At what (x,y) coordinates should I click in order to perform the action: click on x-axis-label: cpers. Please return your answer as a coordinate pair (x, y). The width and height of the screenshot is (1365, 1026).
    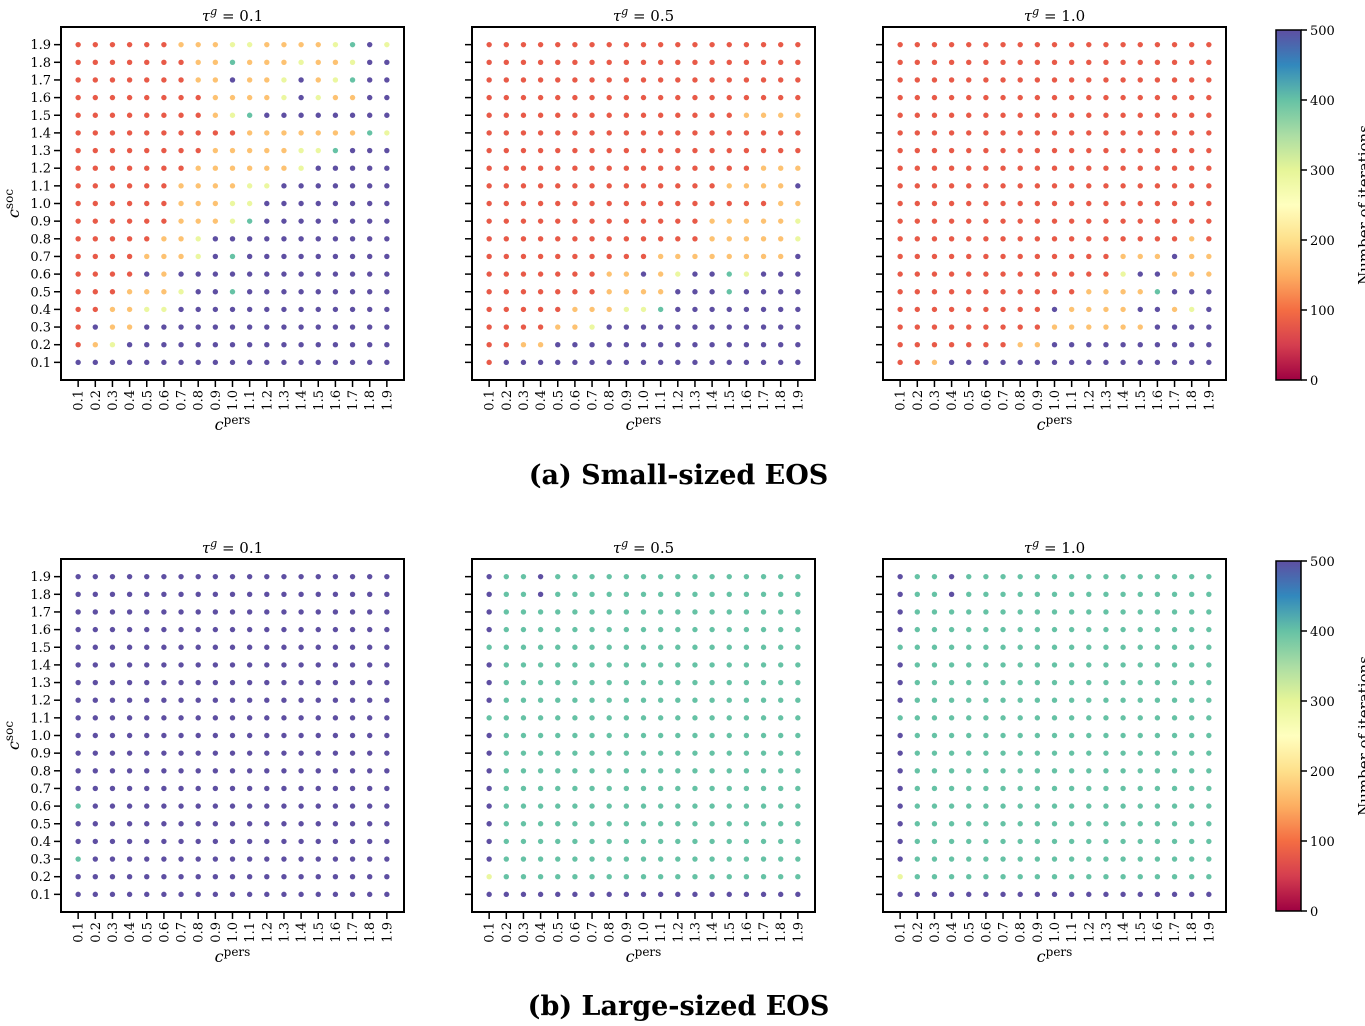
    Looking at the image, I should click on (233, 955).